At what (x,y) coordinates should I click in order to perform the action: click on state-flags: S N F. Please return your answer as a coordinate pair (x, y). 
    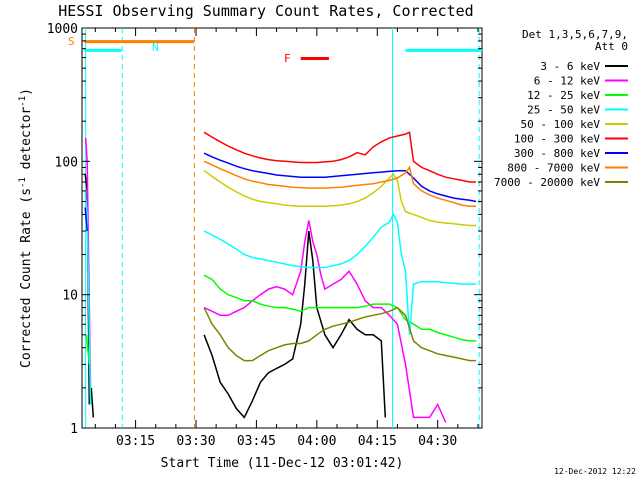
    Looking at the image, I should click on (275, 50).